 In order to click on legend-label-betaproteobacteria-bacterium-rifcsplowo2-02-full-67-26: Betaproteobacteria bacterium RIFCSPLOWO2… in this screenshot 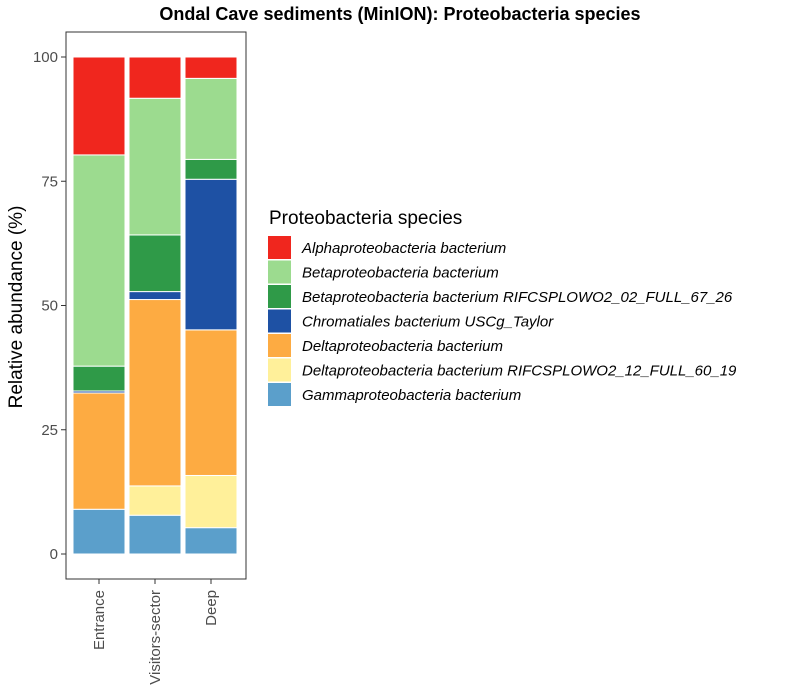, I will do `click(517, 297)`.